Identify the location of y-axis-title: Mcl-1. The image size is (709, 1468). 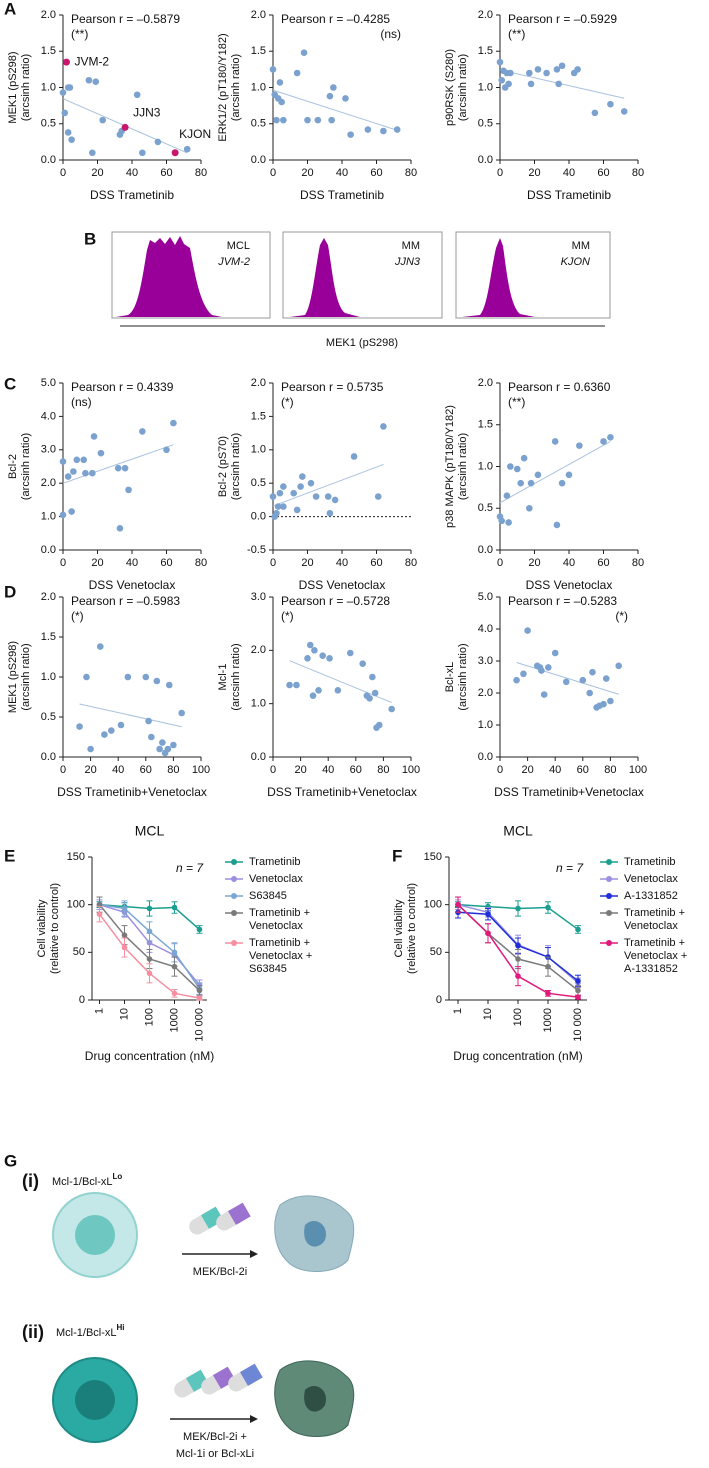
(223, 677).